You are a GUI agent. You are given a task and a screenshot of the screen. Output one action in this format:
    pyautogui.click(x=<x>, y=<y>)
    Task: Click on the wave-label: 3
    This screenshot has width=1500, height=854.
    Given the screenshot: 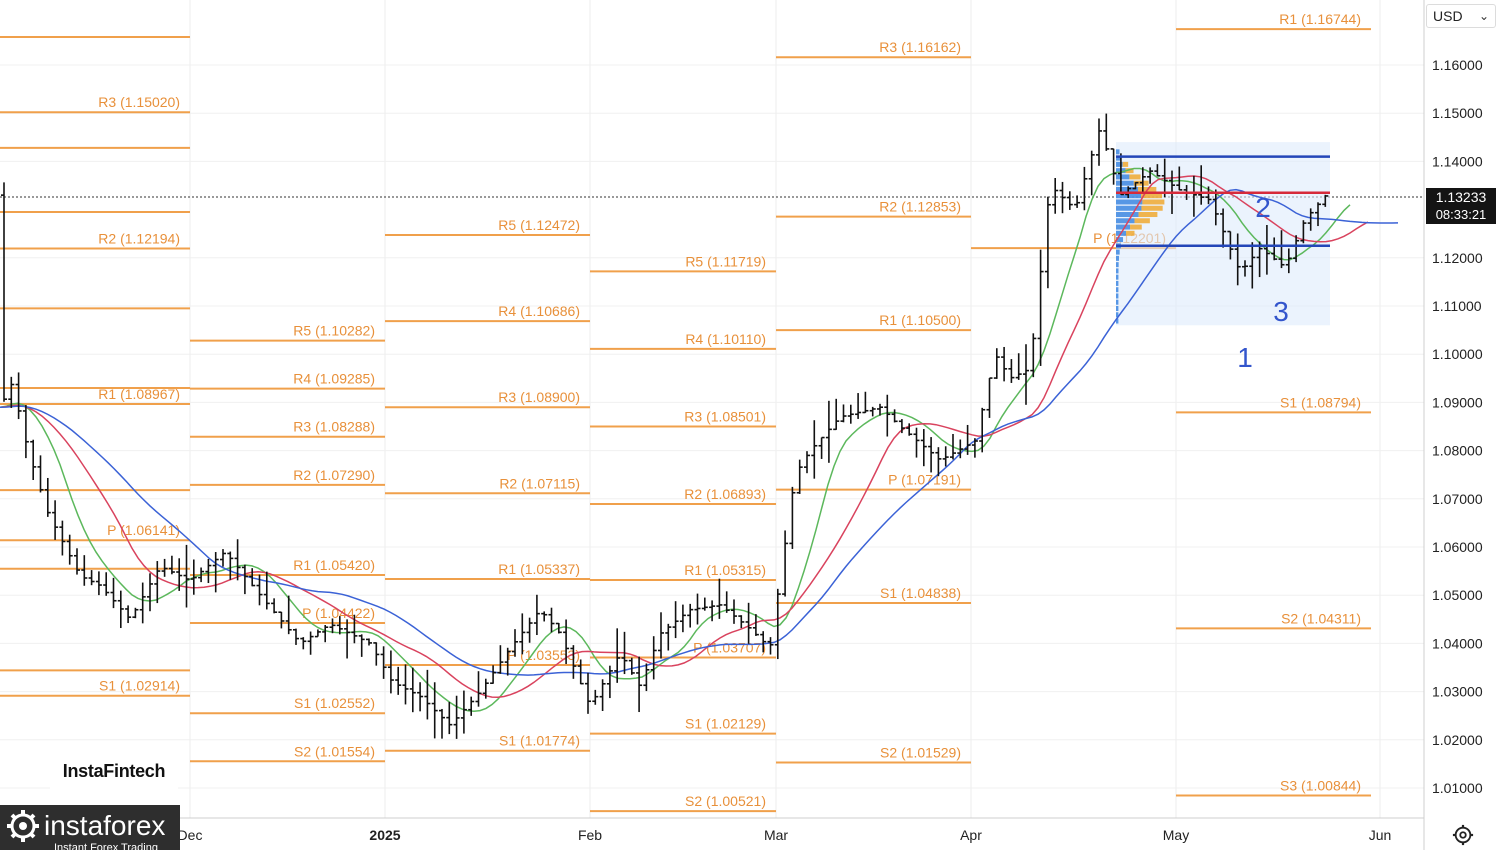 What is the action you would take?
    pyautogui.click(x=1281, y=311)
    